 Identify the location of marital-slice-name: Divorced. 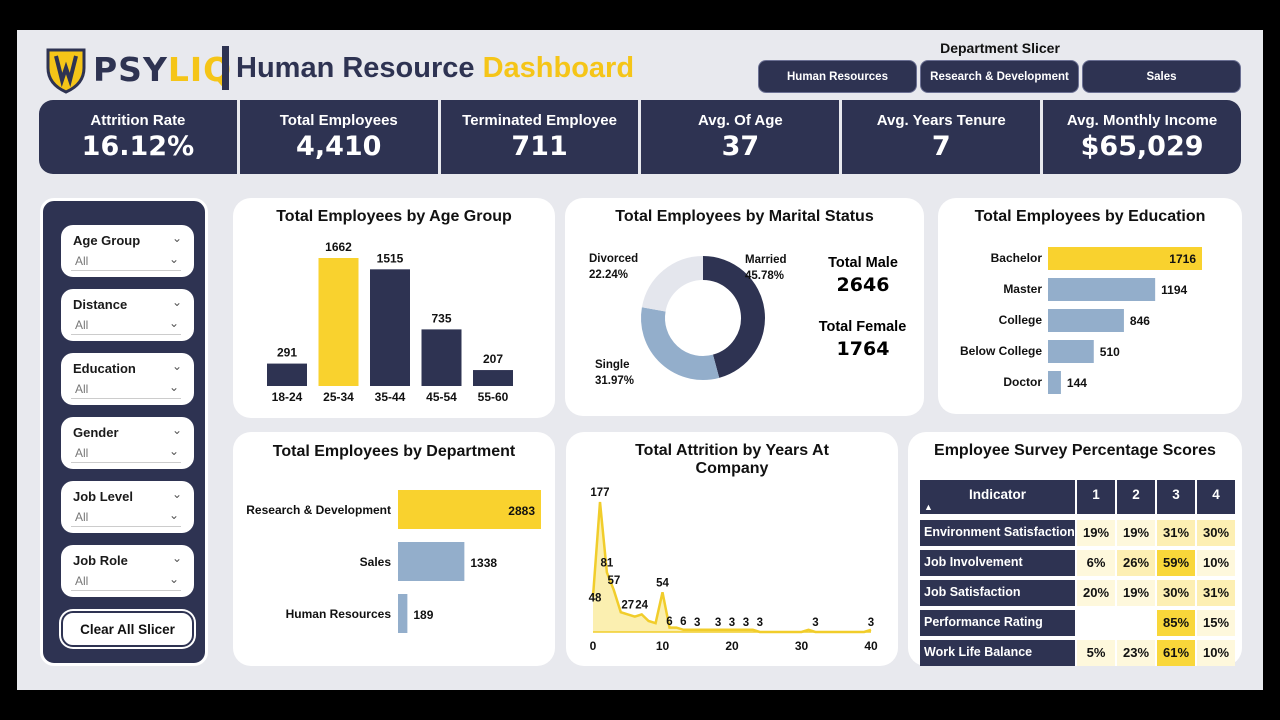
(613, 259).